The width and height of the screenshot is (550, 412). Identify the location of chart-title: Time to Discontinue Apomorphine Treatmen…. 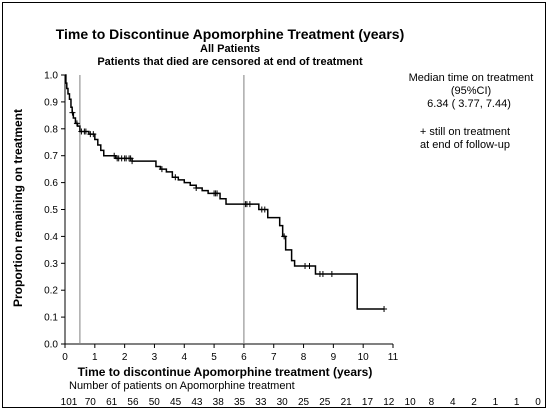
(230, 34).